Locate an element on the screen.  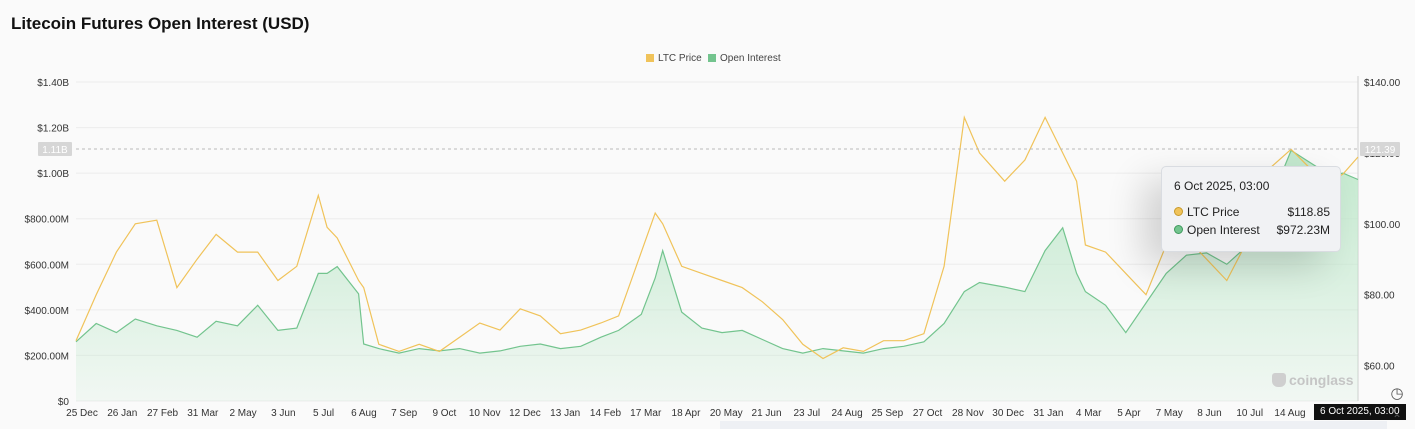
legend-label-price: LTC Price is located at coordinates (680, 58).